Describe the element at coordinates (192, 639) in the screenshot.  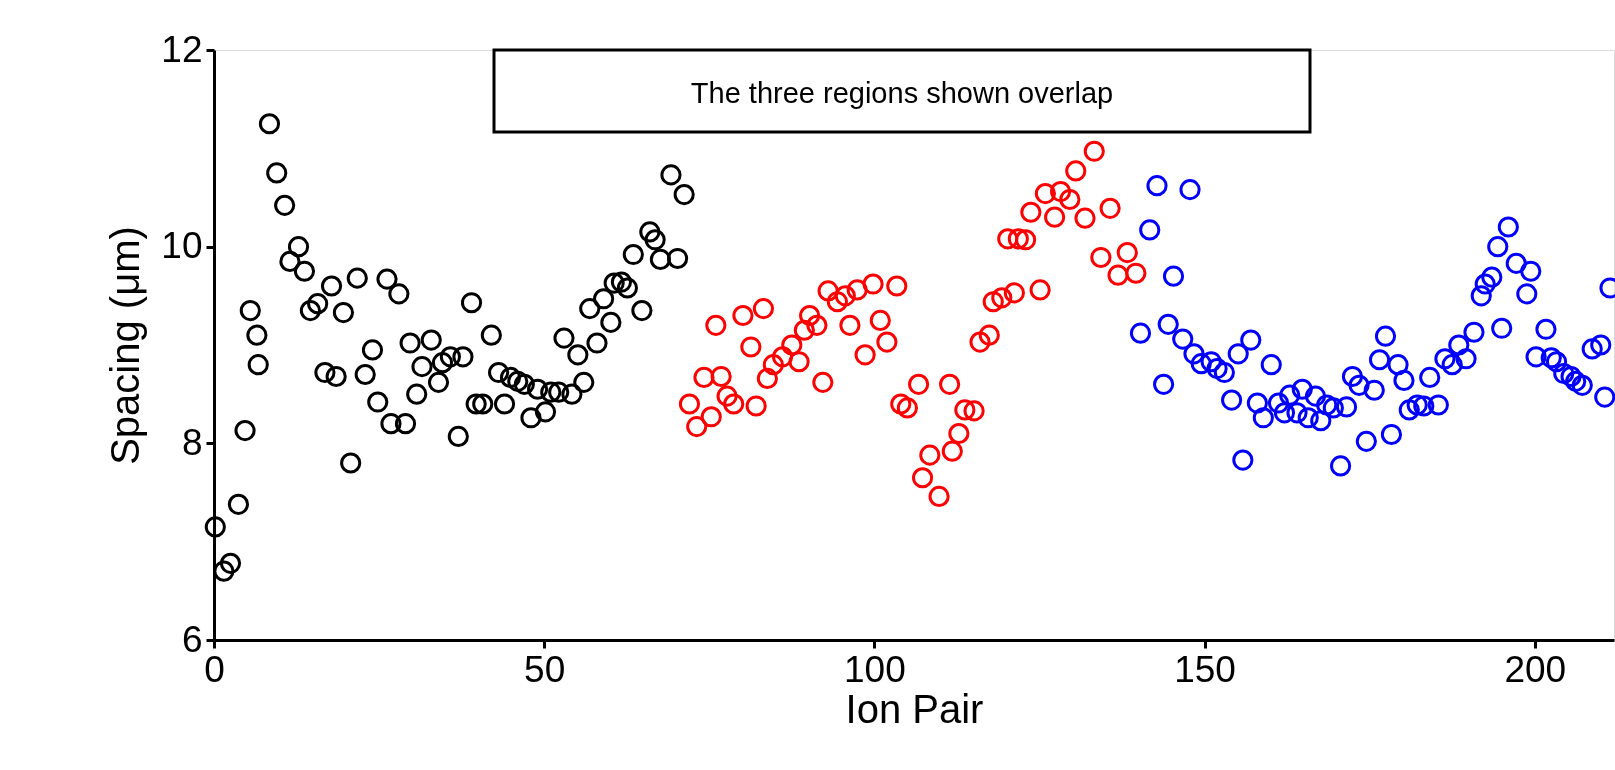
I see `y-tick-label: 6` at that location.